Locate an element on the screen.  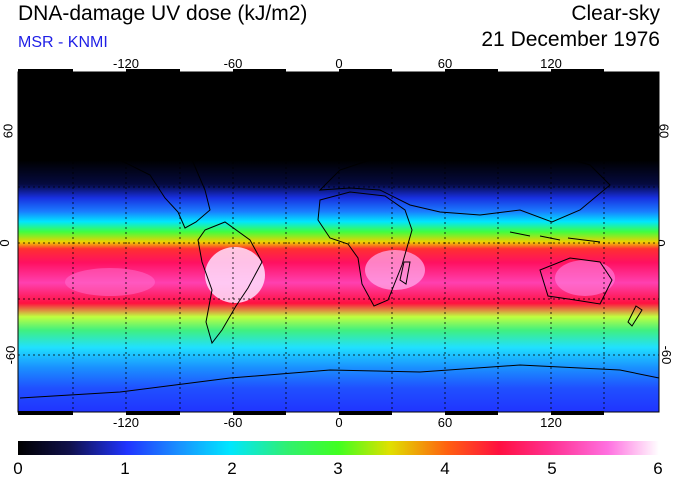
colorbar-tick-label: 6 is located at coordinates (658, 468).